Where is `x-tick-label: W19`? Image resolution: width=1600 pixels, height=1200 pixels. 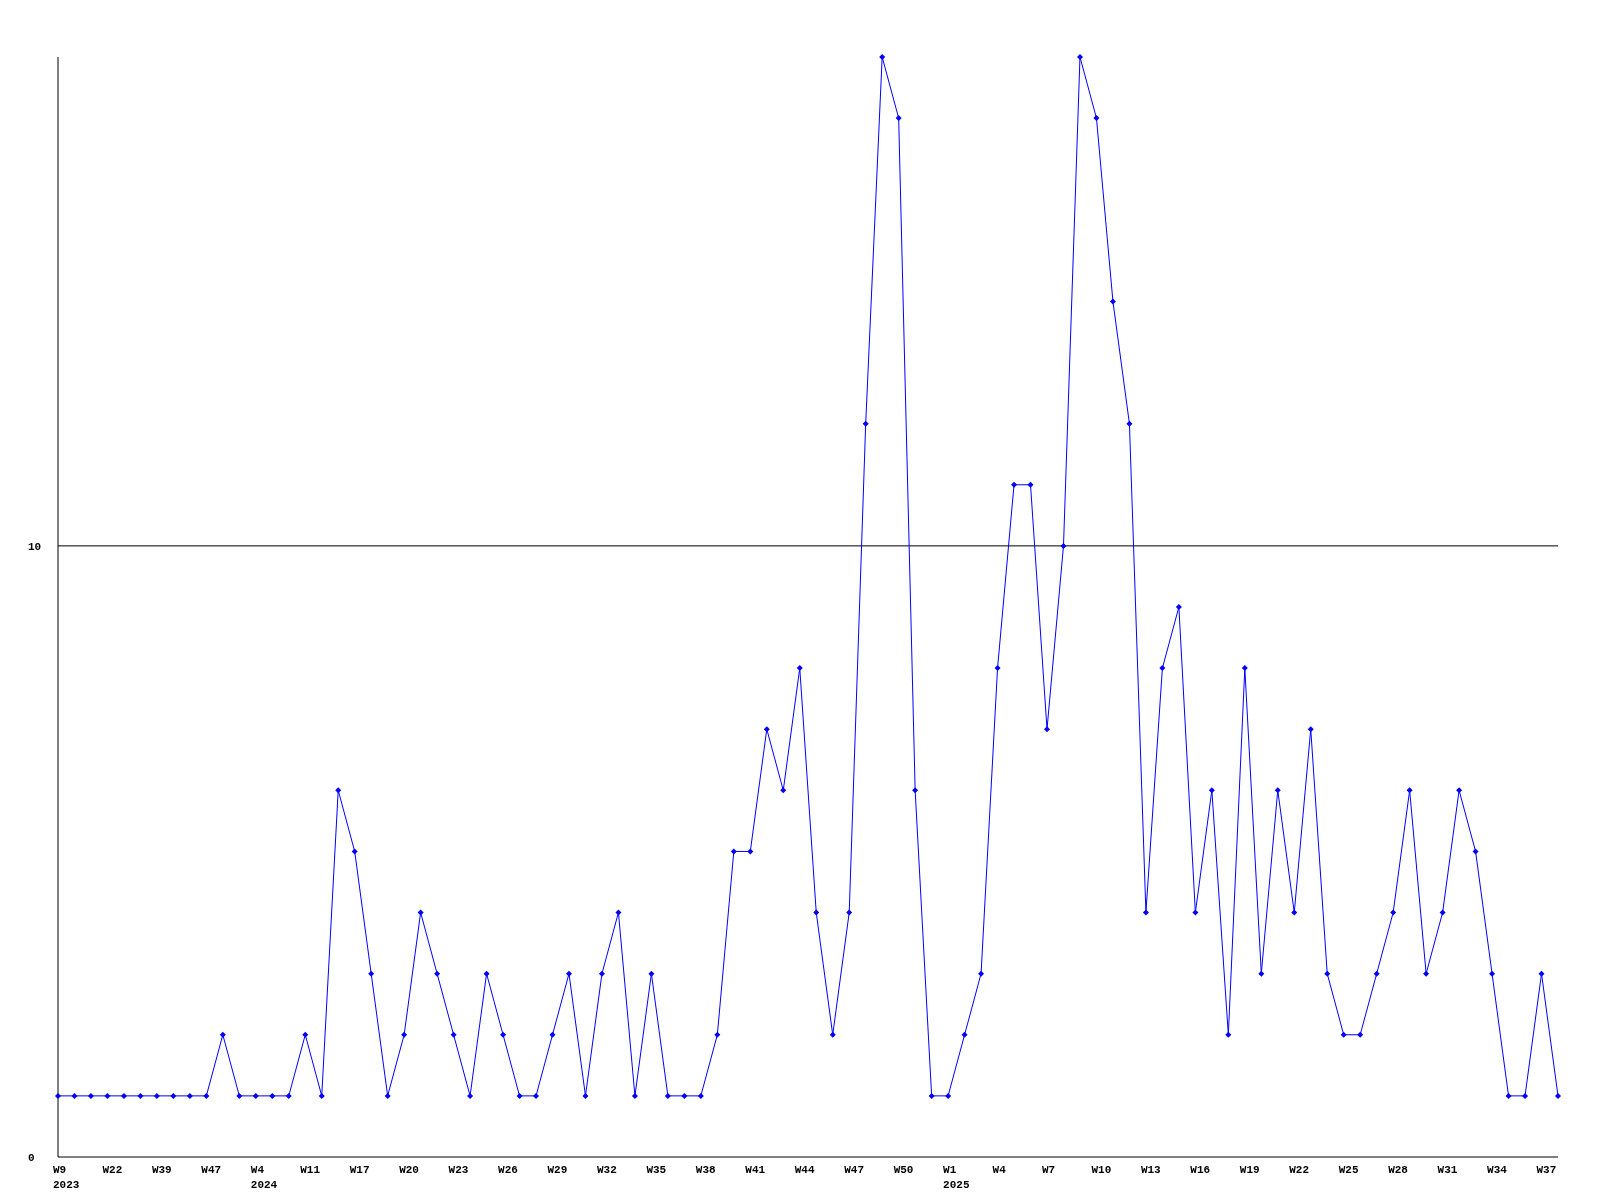
x-tick-label: W19 is located at coordinates (1249, 1170).